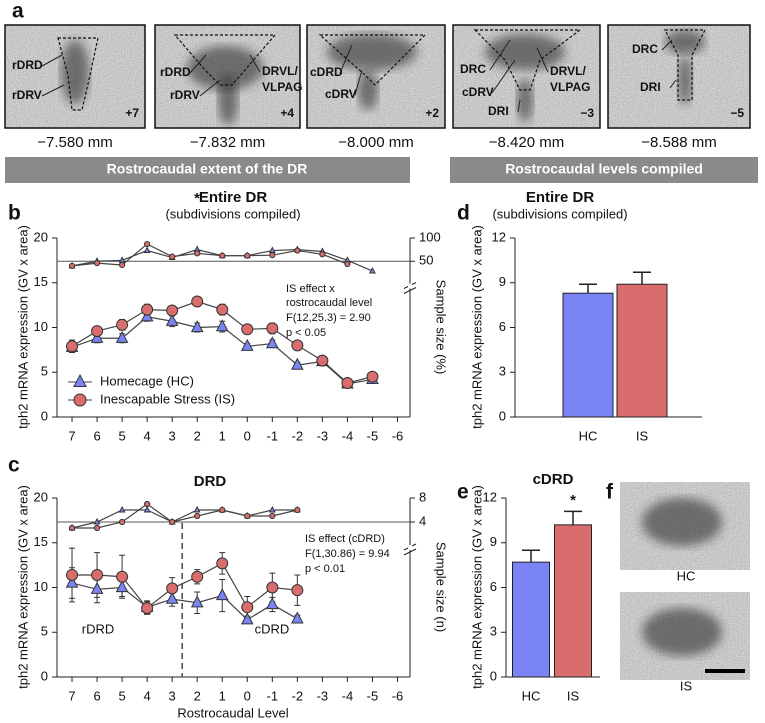  I want to click on level-label: +4, so click(287, 113).